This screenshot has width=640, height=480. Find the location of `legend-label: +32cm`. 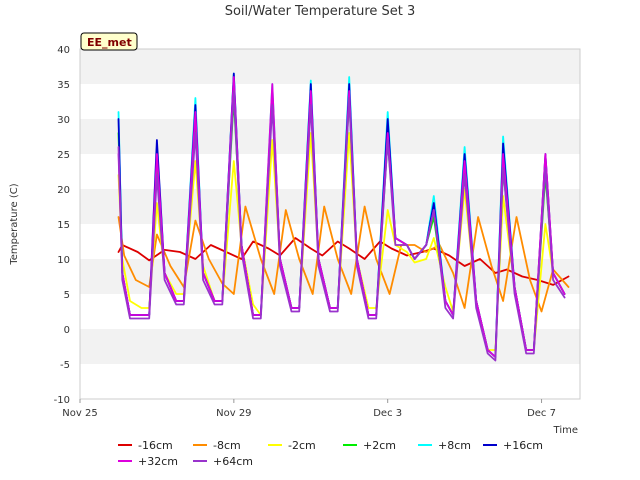

legend-label: +32cm is located at coordinates (158, 461).